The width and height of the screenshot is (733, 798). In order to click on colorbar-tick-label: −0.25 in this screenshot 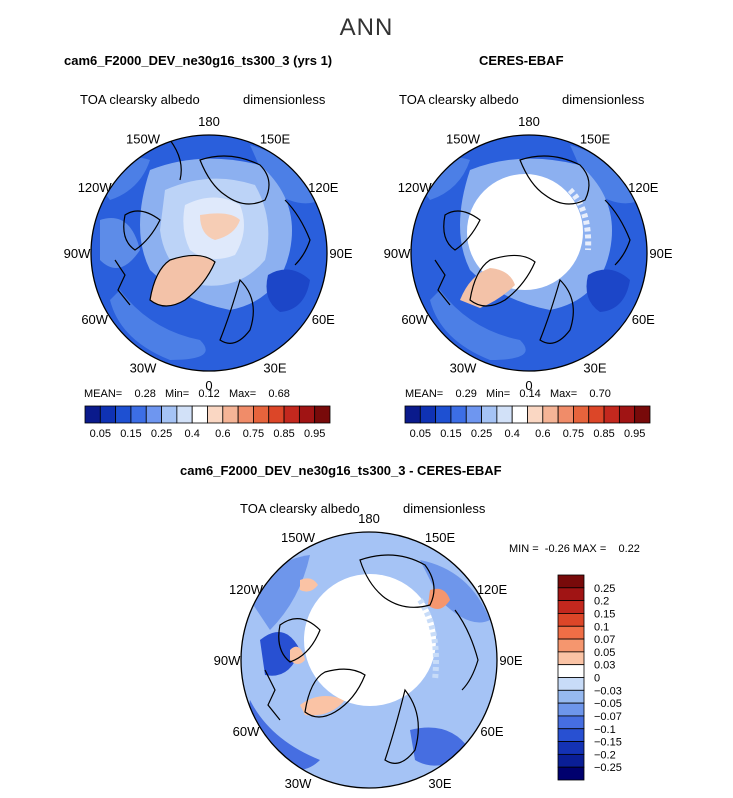, I will do `click(608, 768)`.